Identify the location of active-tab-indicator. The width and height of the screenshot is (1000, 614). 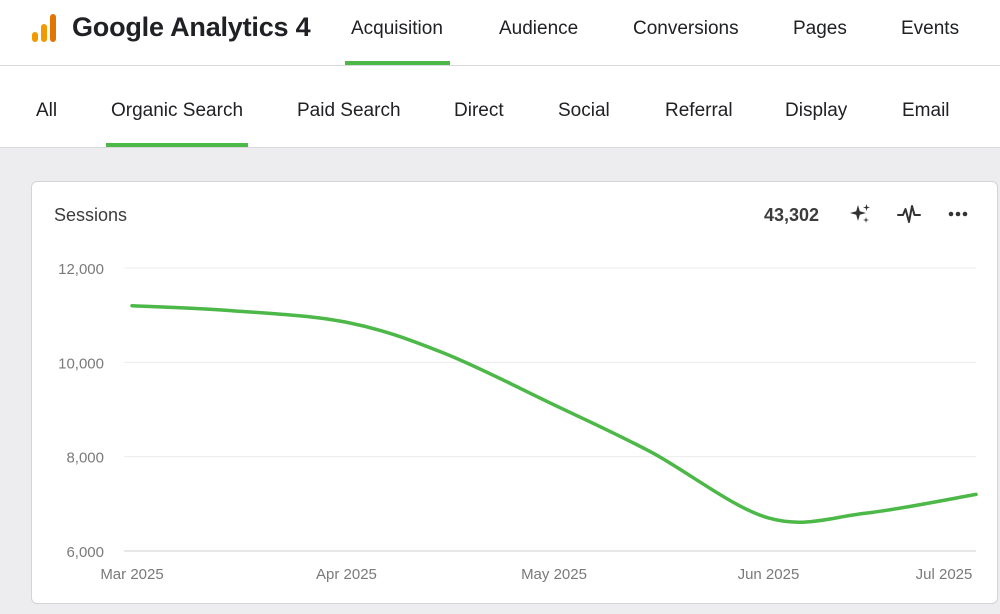
(397, 63).